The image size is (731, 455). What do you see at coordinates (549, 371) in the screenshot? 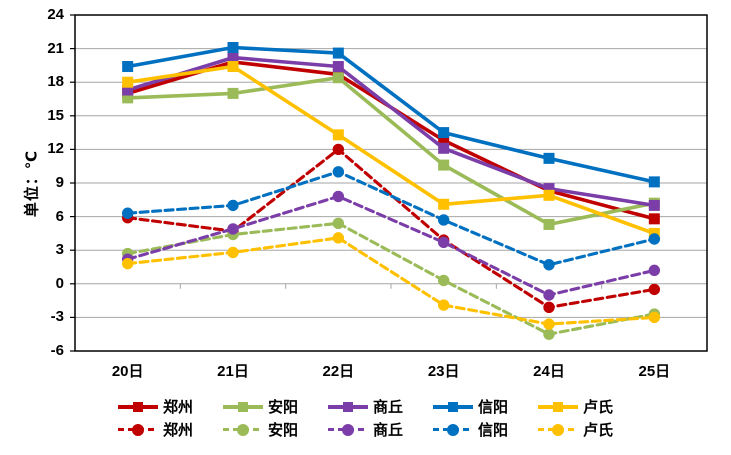
I see `x-tick-label-4: 24日` at bounding box center [549, 371].